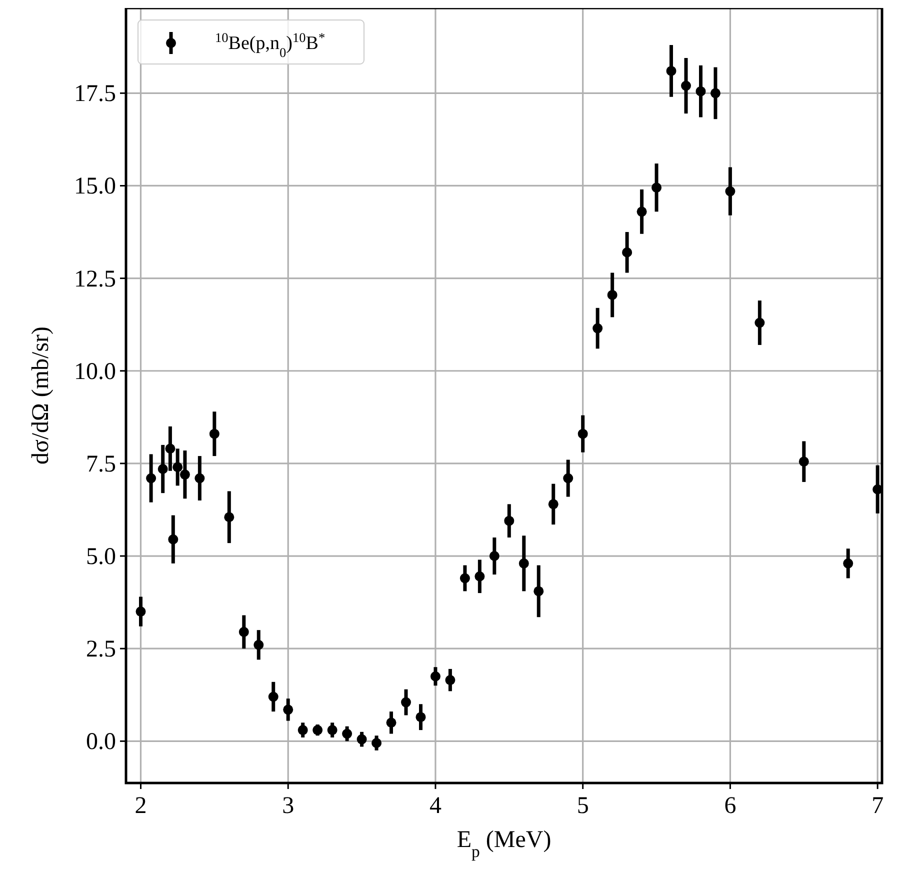 Image resolution: width=902 pixels, height=874 pixels. What do you see at coordinates (288, 806) in the screenshot?
I see `x-tick-label: 3` at bounding box center [288, 806].